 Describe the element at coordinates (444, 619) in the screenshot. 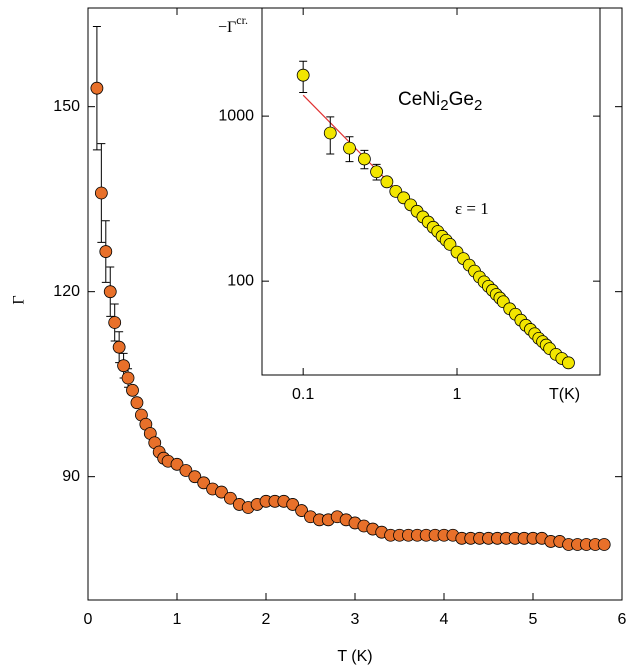

I see `x-tick-label: 4` at that location.